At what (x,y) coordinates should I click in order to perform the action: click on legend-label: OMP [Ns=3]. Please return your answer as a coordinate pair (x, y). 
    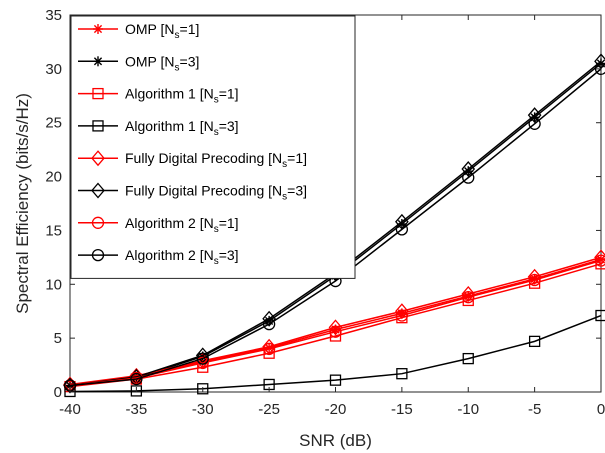
    Looking at the image, I should click on (162, 63).